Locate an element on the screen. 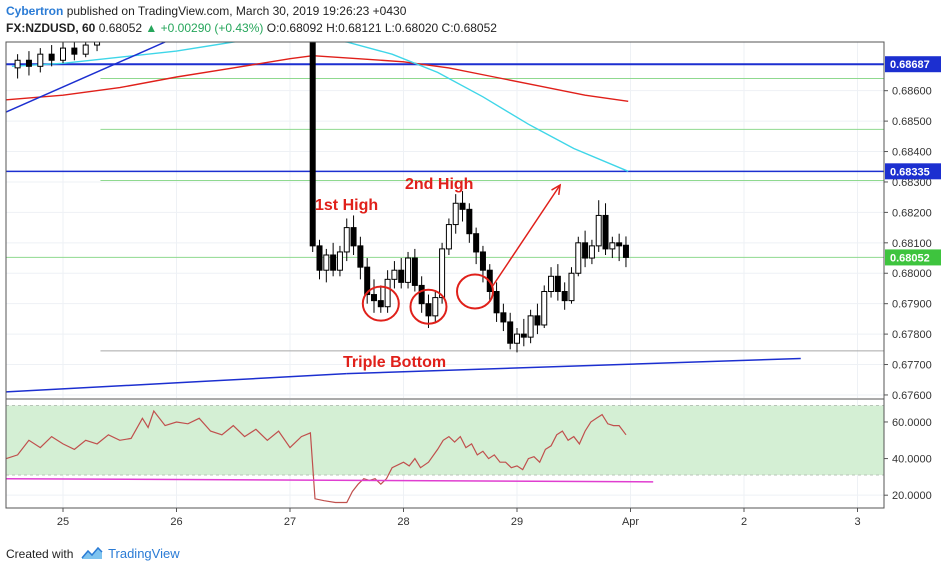 This screenshot has height=571, width=948. price-badge-green: 0.68052 is located at coordinates (913, 257).